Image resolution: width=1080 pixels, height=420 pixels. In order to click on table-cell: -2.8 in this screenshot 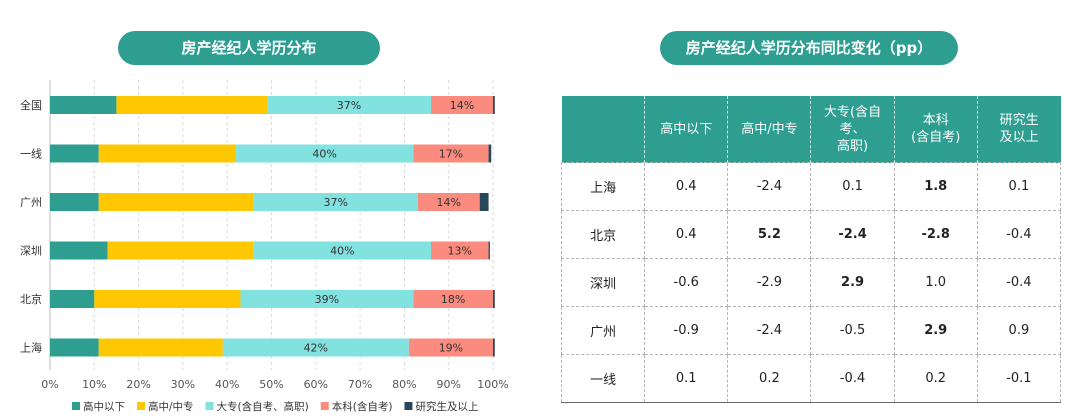, I will do `click(935, 234)`.